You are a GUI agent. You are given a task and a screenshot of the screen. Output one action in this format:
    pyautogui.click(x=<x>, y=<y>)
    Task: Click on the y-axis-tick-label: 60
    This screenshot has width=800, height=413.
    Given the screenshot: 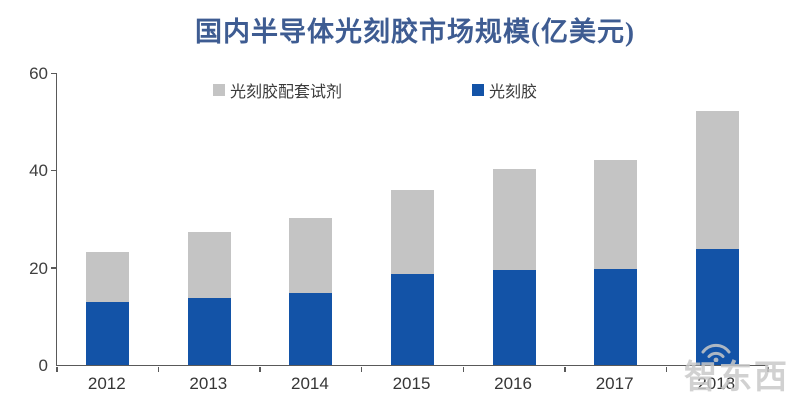 What is the action you would take?
    pyautogui.click(x=38, y=73)
    